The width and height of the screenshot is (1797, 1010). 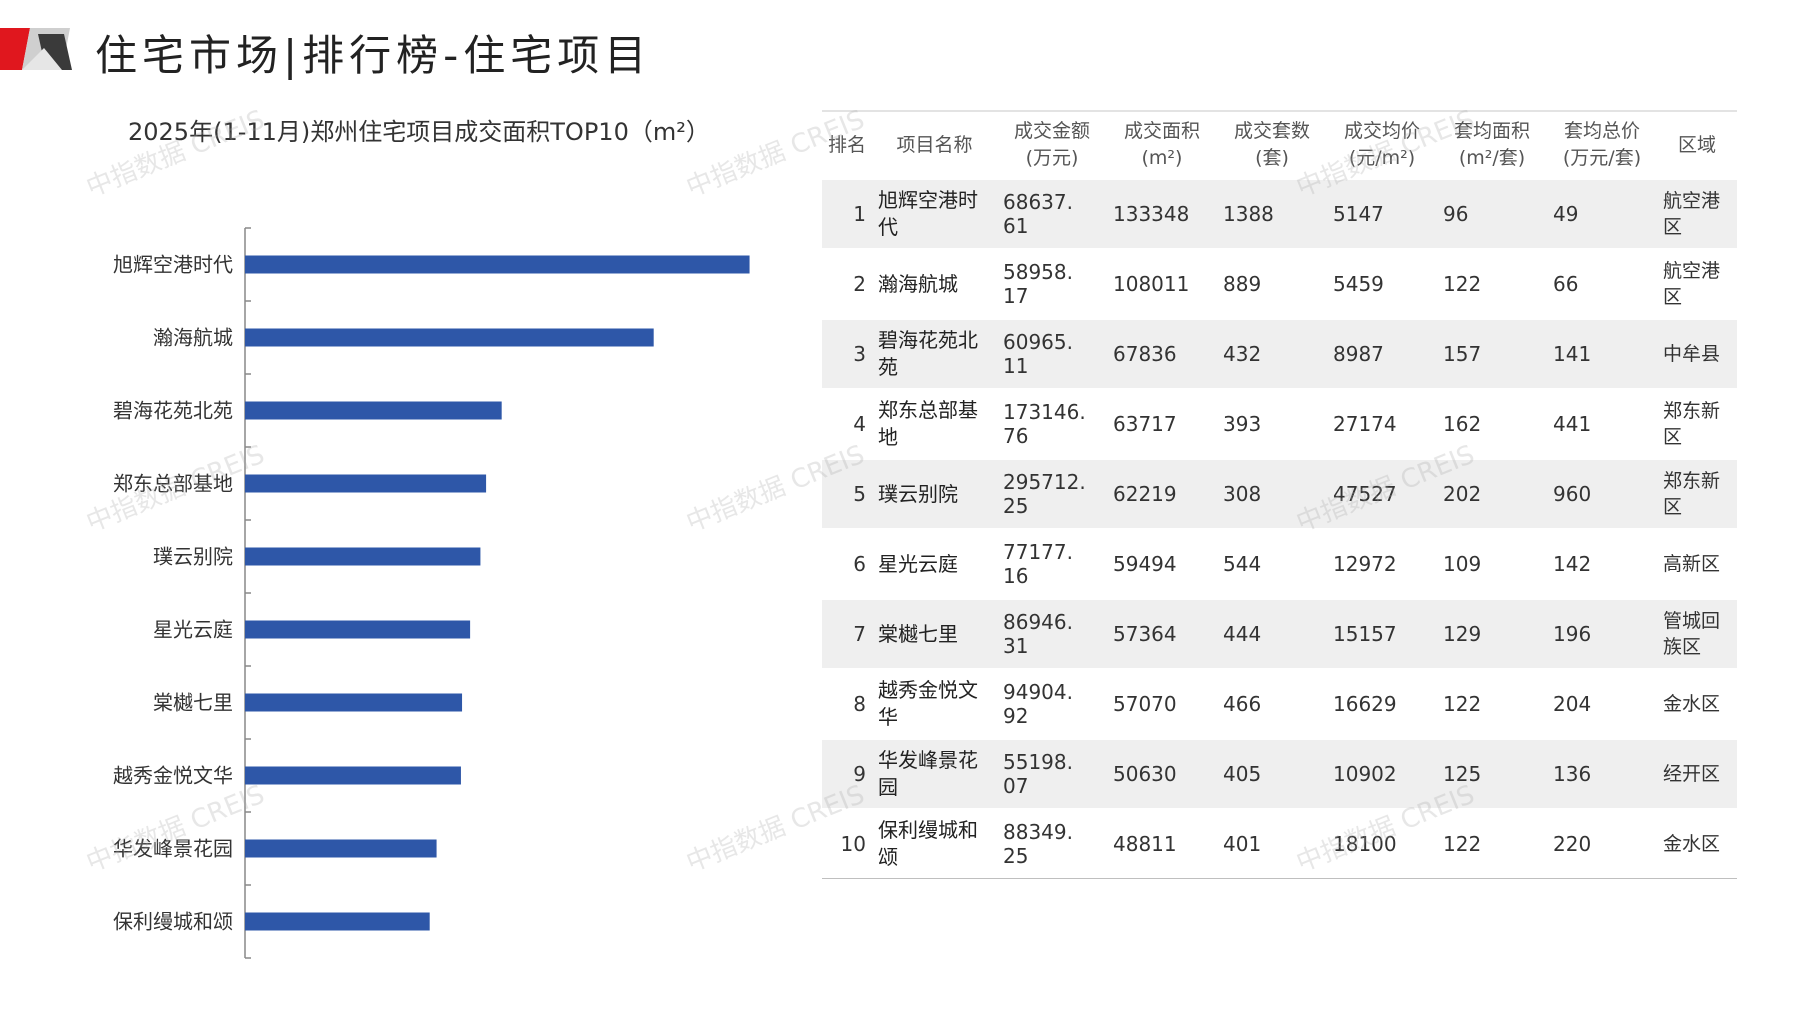 What do you see at coordinates (1602, 703) in the screenshot?
I see `table-cell-avg-total: 204` at bounding box center [1602, 703].